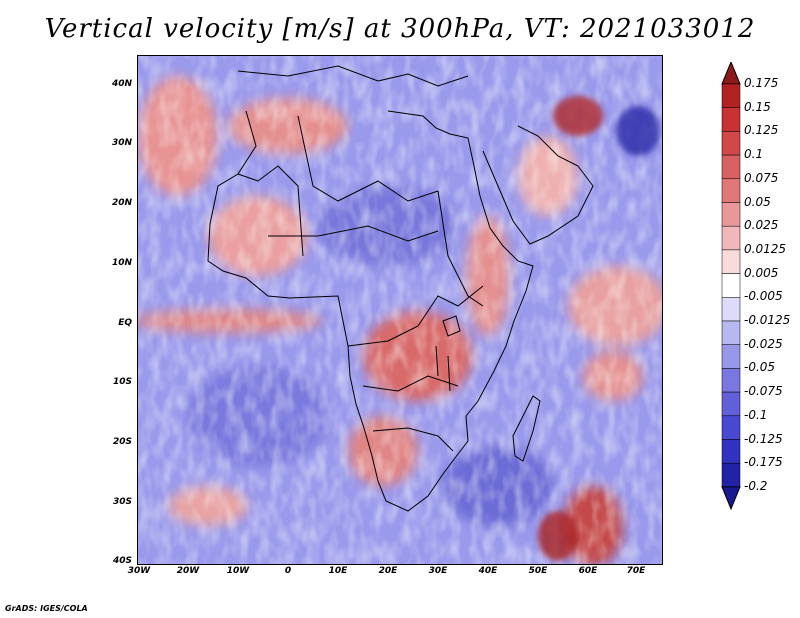  I want to click on signal-zagros, so click(578, 116).